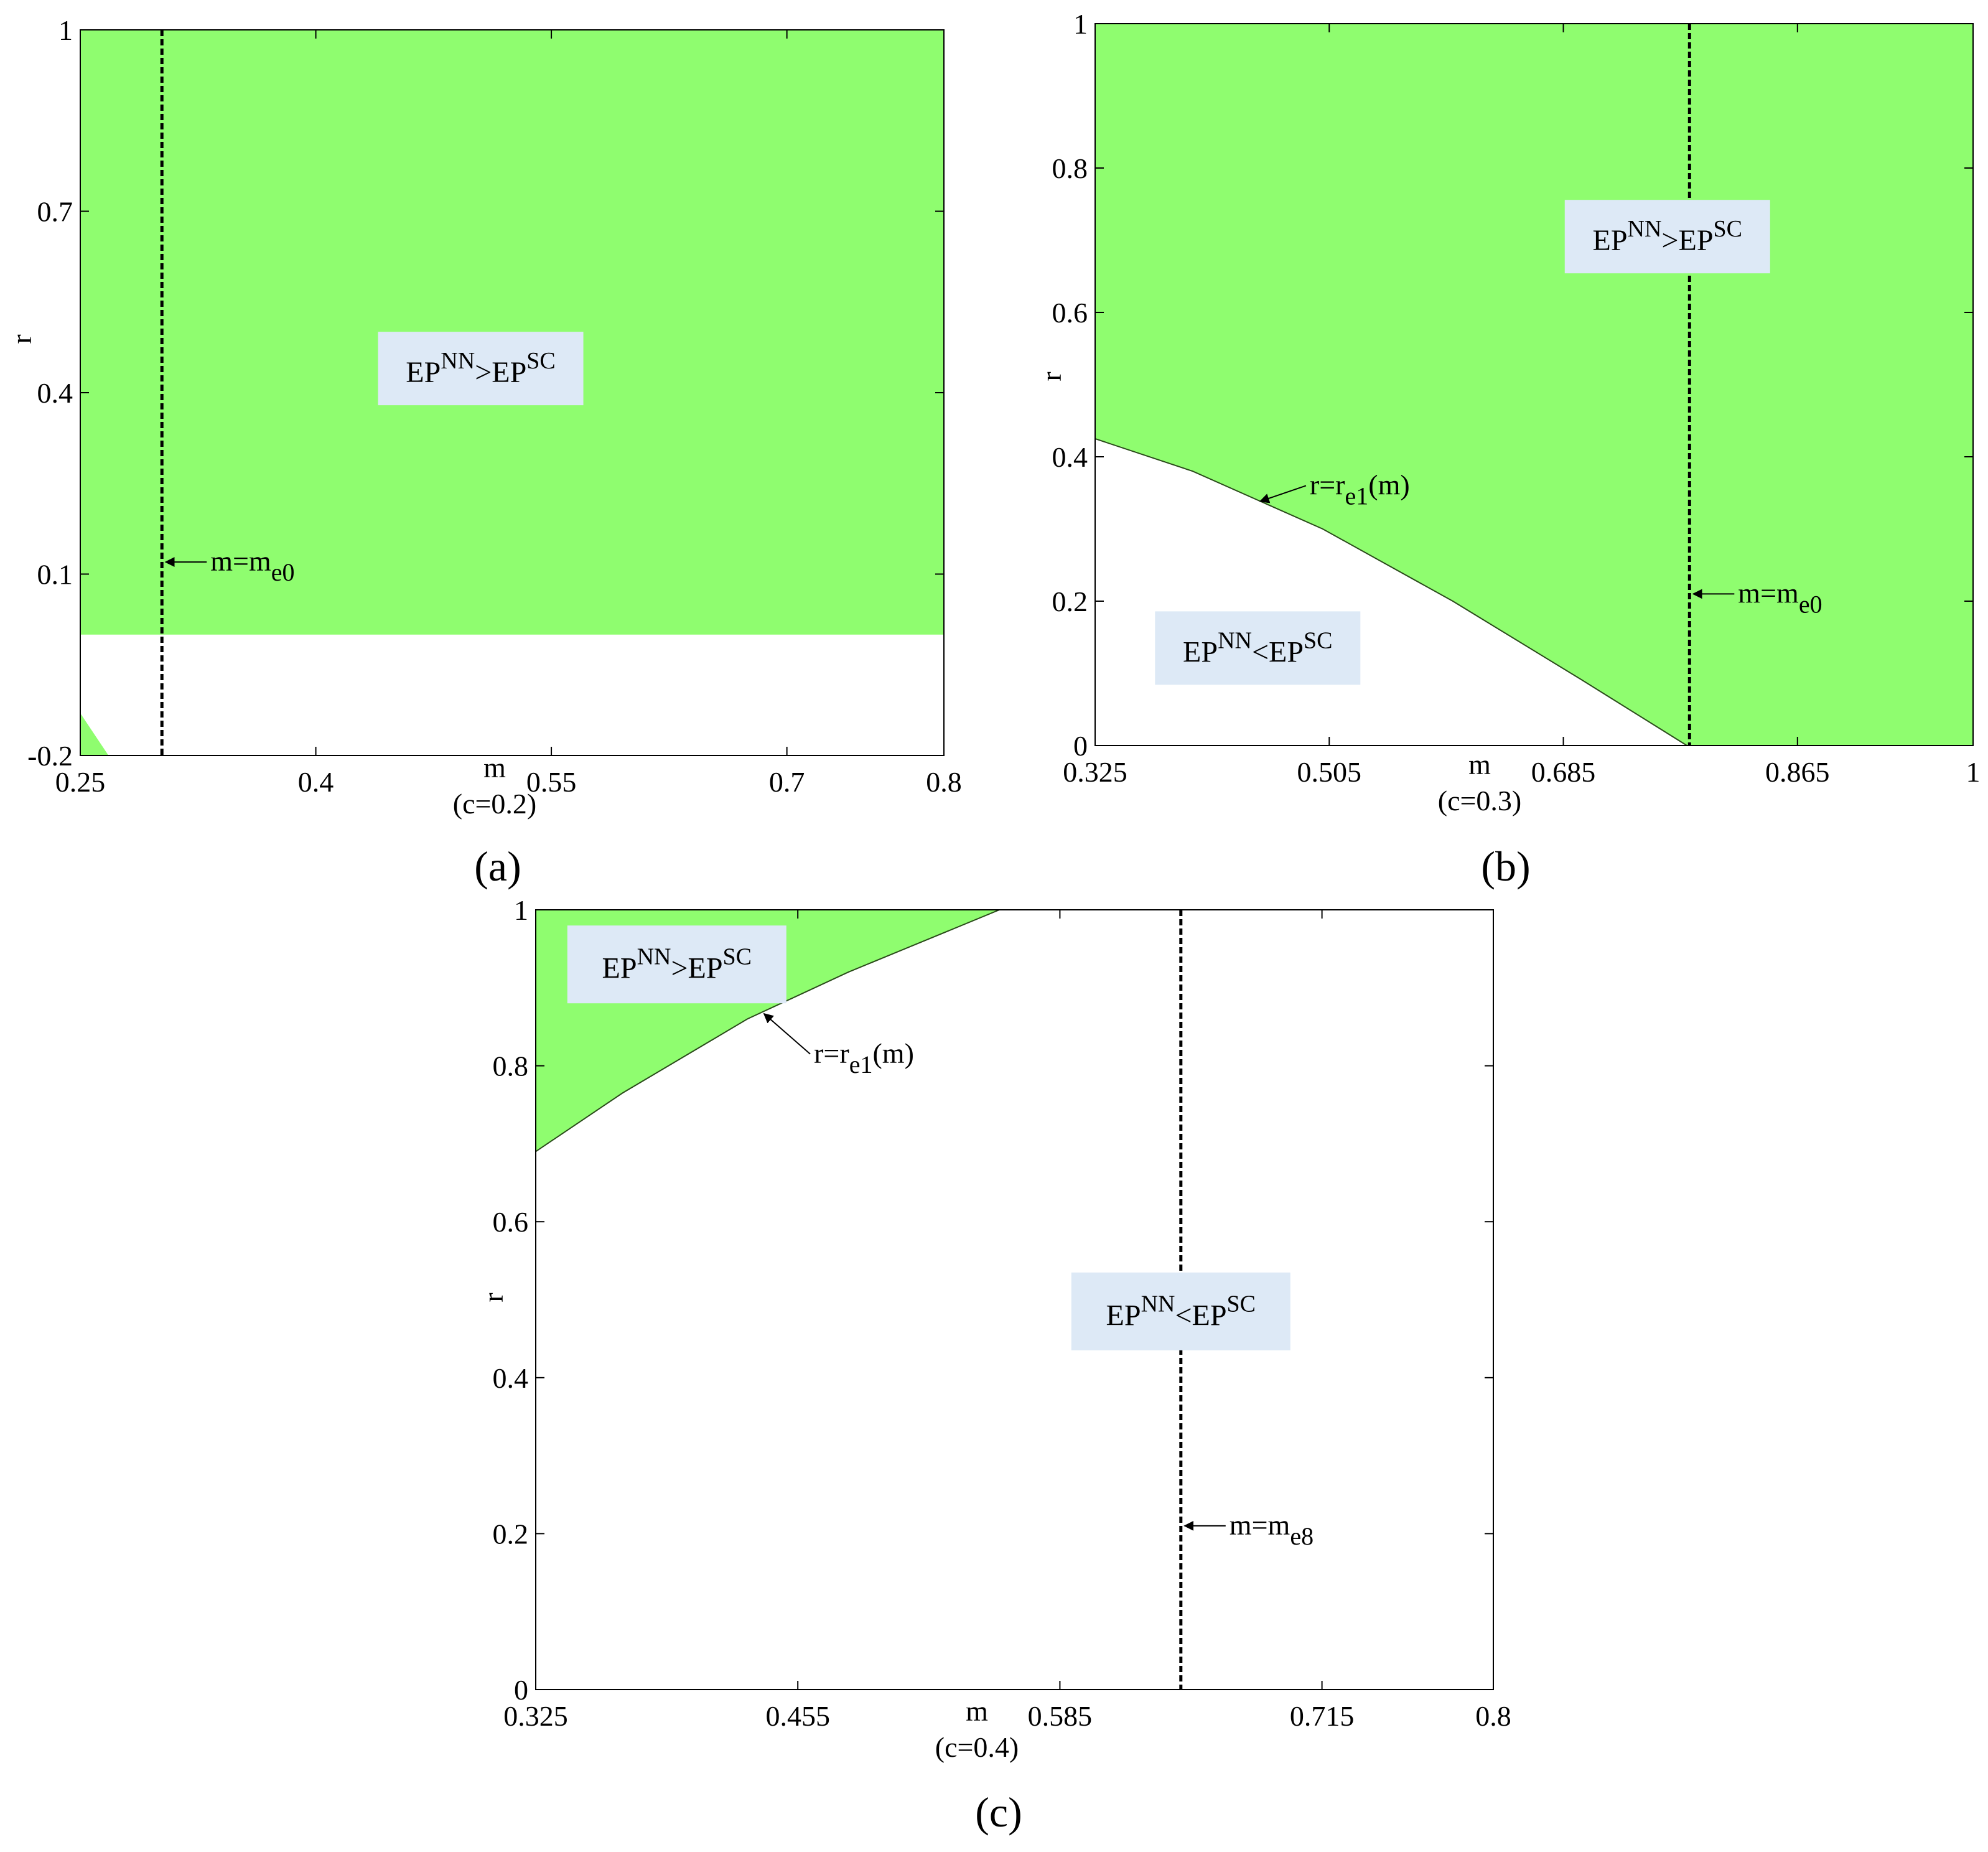  I want to click on x-tick-label: 0.55, so click(551, 782).